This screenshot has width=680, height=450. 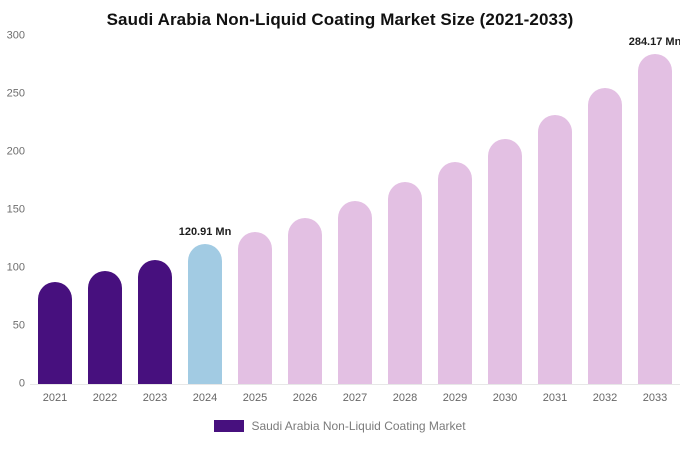 I want to click on legend: Saudi Arabia Non-Liquid Coating Market, so click(x=340, y=426).